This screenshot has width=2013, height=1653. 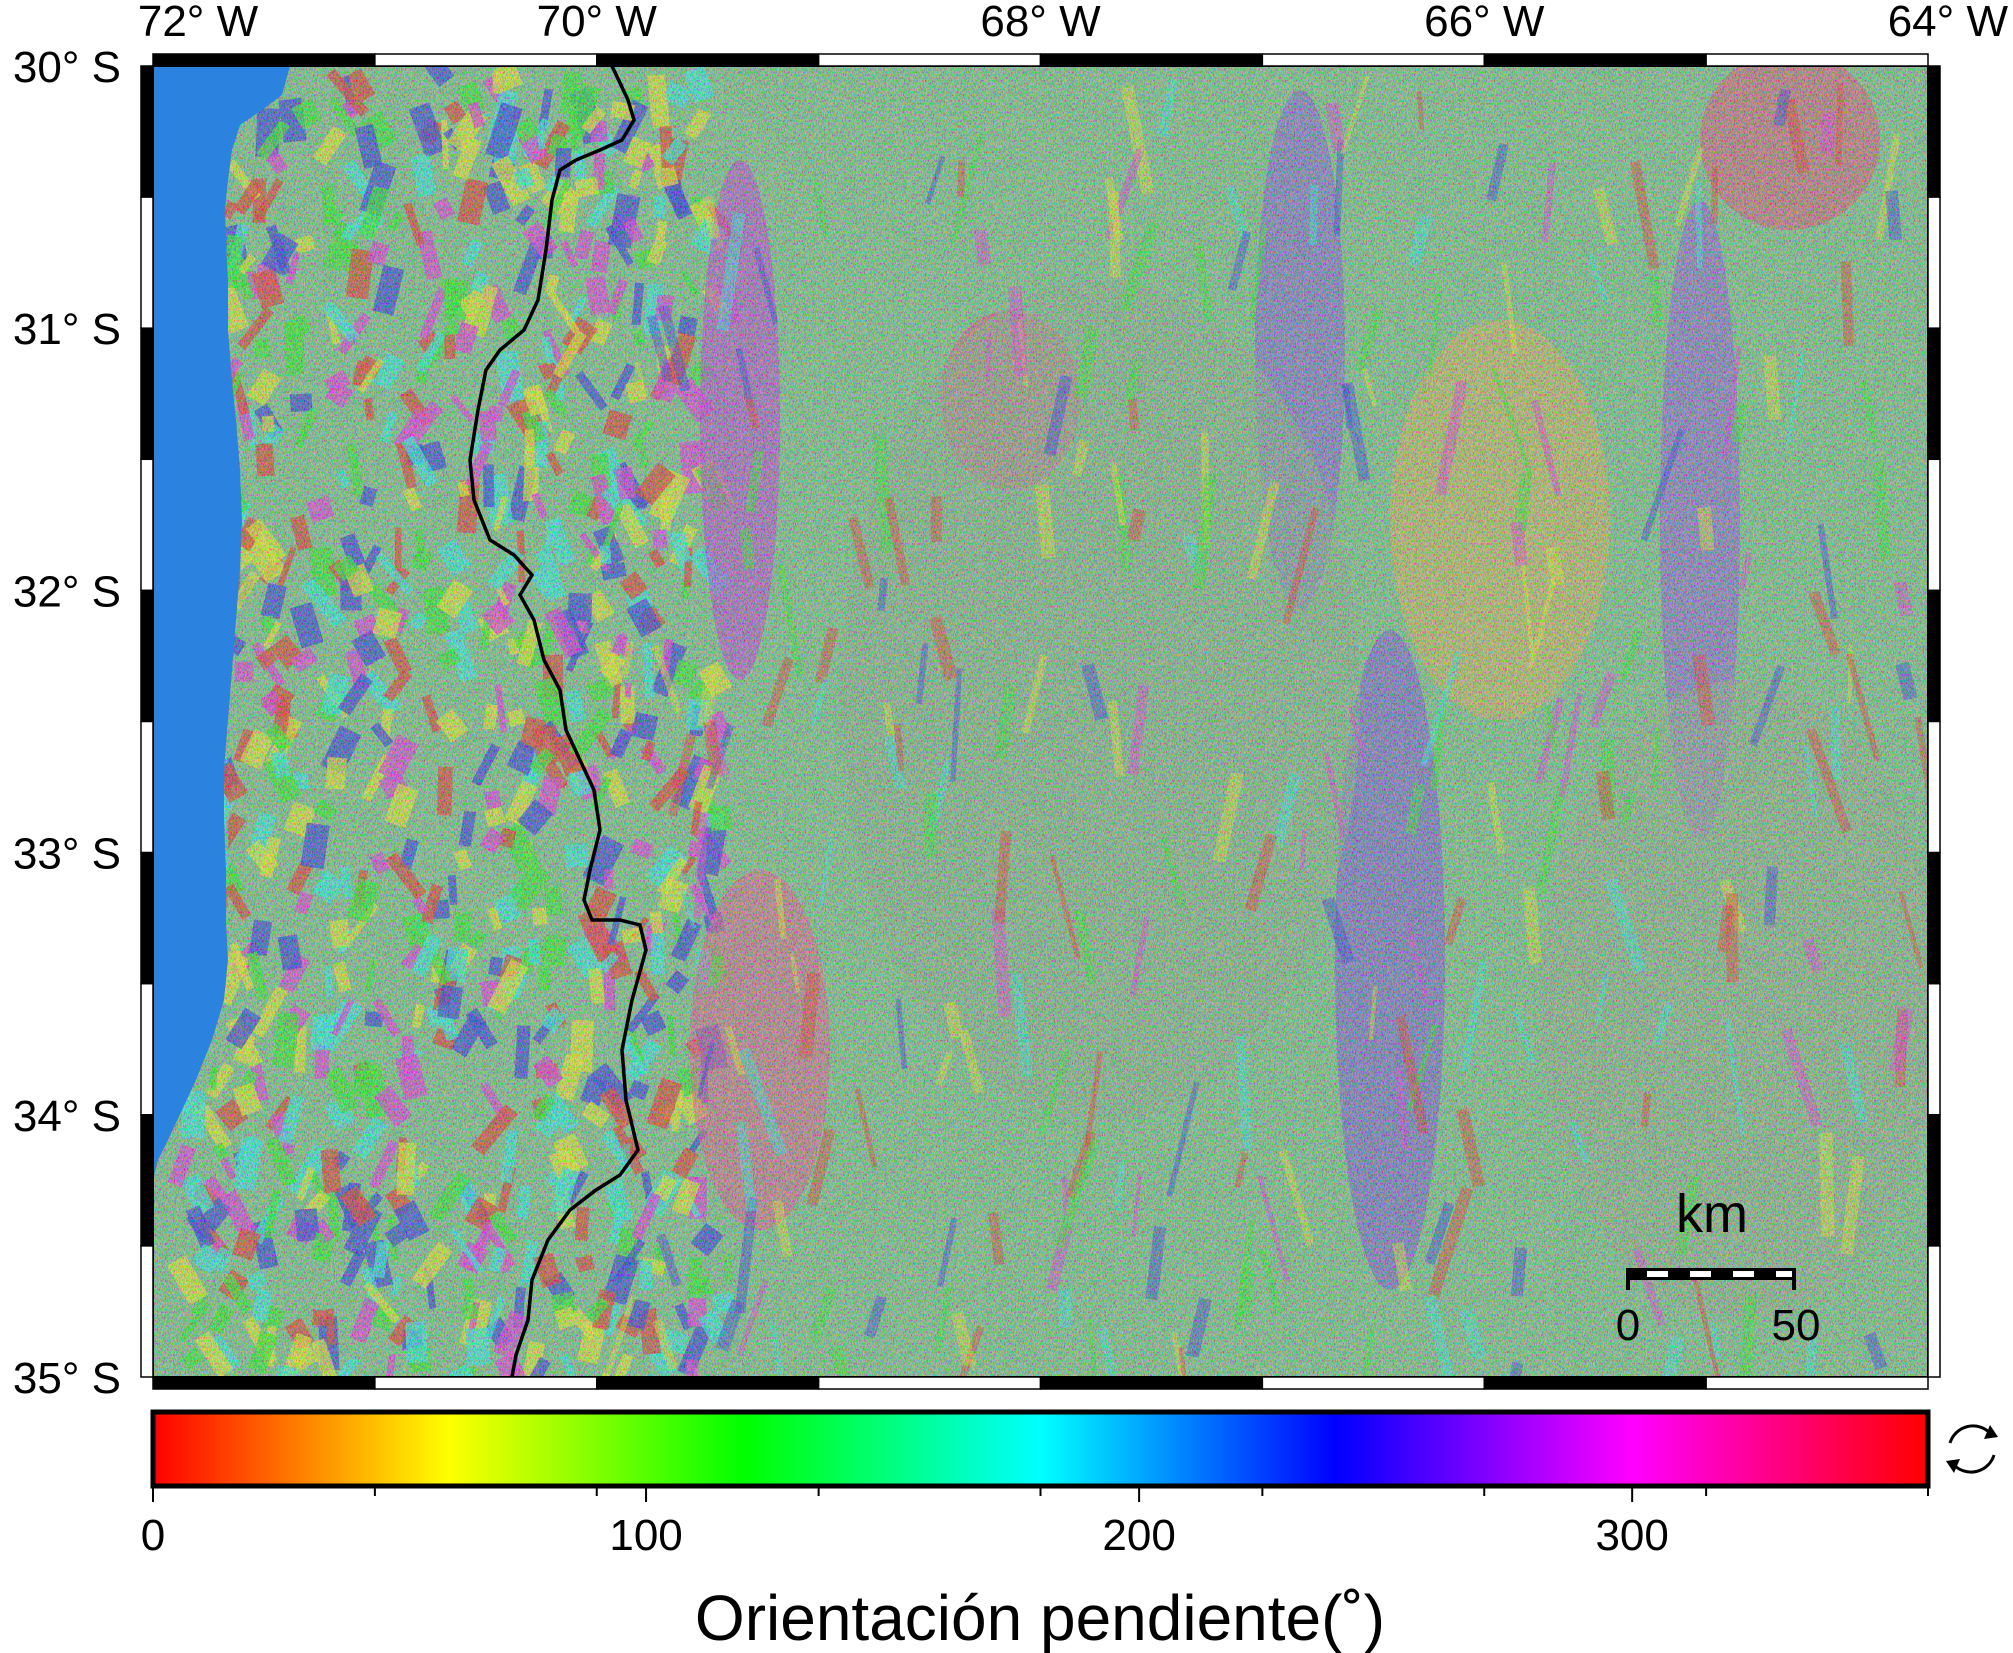 What do you see at coordinates (1484, 23) in the screenshot?
I see `lon-label: 66° W` at bounding box center [1484, 23].